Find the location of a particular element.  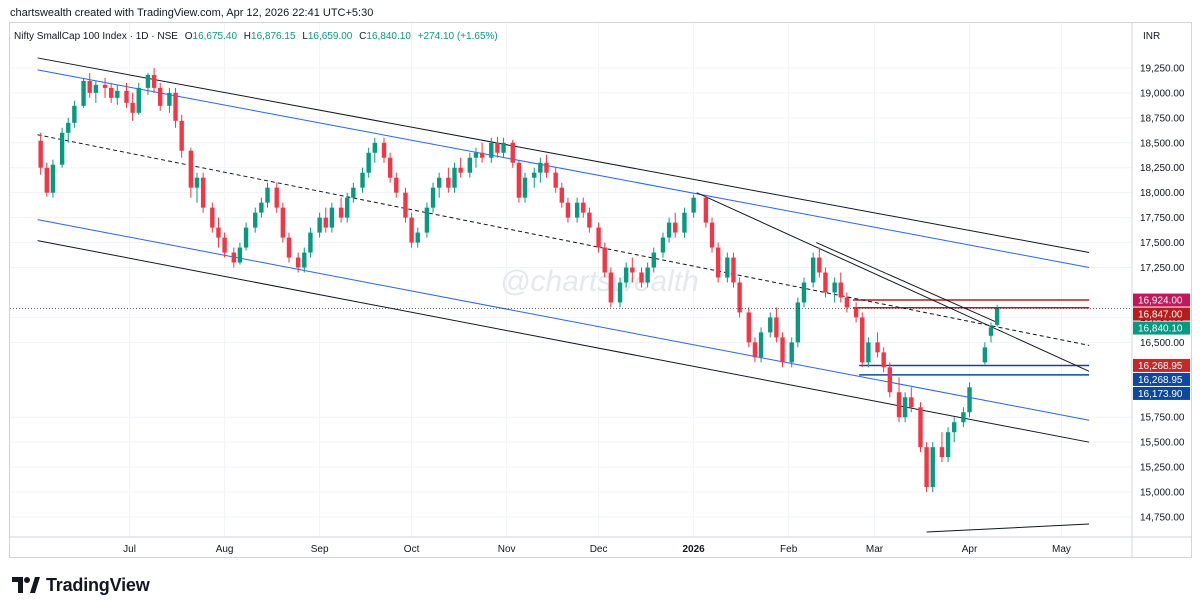

y-tick-label: 18,750.00 is located at coordinates (1162, 118).